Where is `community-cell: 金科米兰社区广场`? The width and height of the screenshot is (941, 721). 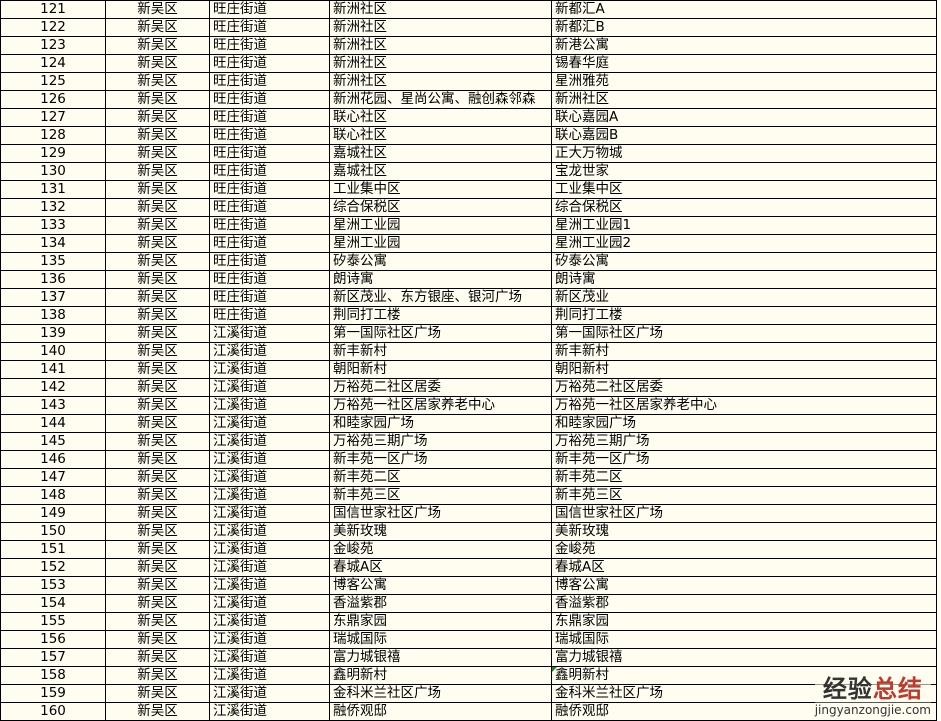
community-cell: 金科米兰社区广场 is located at coordinates (440, 693).